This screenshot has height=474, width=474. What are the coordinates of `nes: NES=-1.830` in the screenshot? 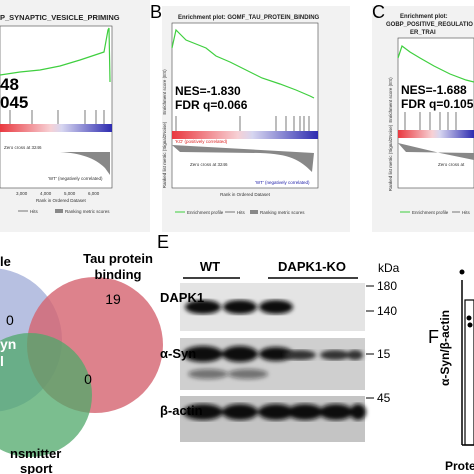 It's located at (208, 91).